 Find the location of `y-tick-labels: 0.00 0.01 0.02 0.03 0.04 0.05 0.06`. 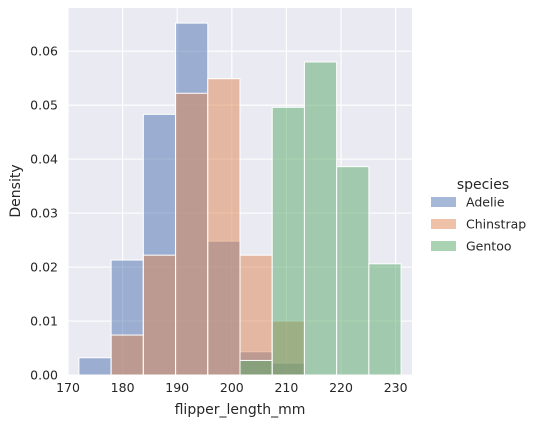

y-tick-labels: 0.00 0.01 0.02 0.03 0.04 0.05 0.06 is located at coordinates (44, 213).